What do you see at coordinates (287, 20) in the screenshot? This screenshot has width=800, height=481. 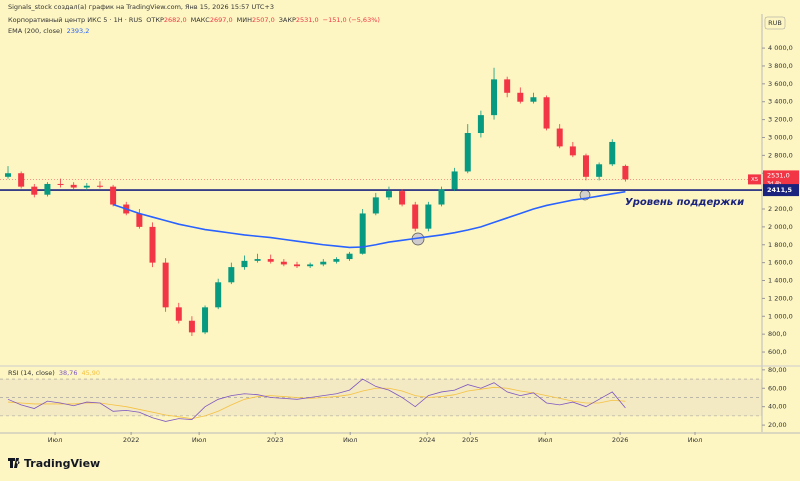 I see `ohlc-label: ЗАКР` at bounding box center [287, 20].